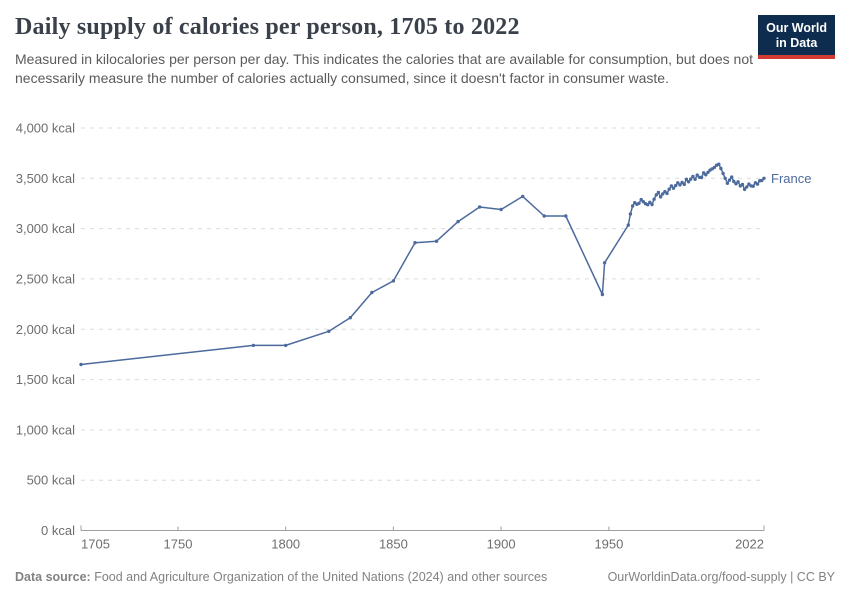  I want to click on y-tick-label: 2,500 kcal, so click(45, 278).